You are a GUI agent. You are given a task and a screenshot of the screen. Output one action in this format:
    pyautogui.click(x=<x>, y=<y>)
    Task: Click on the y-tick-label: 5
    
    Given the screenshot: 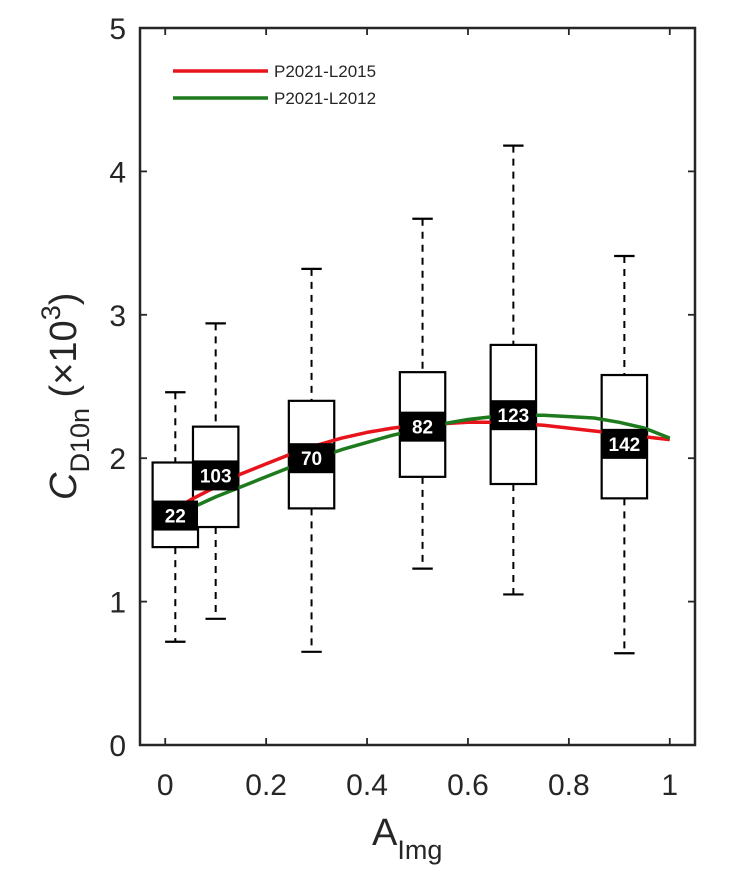 What is the action you would take?
    pyautogui.click(x=117, y=29)
    